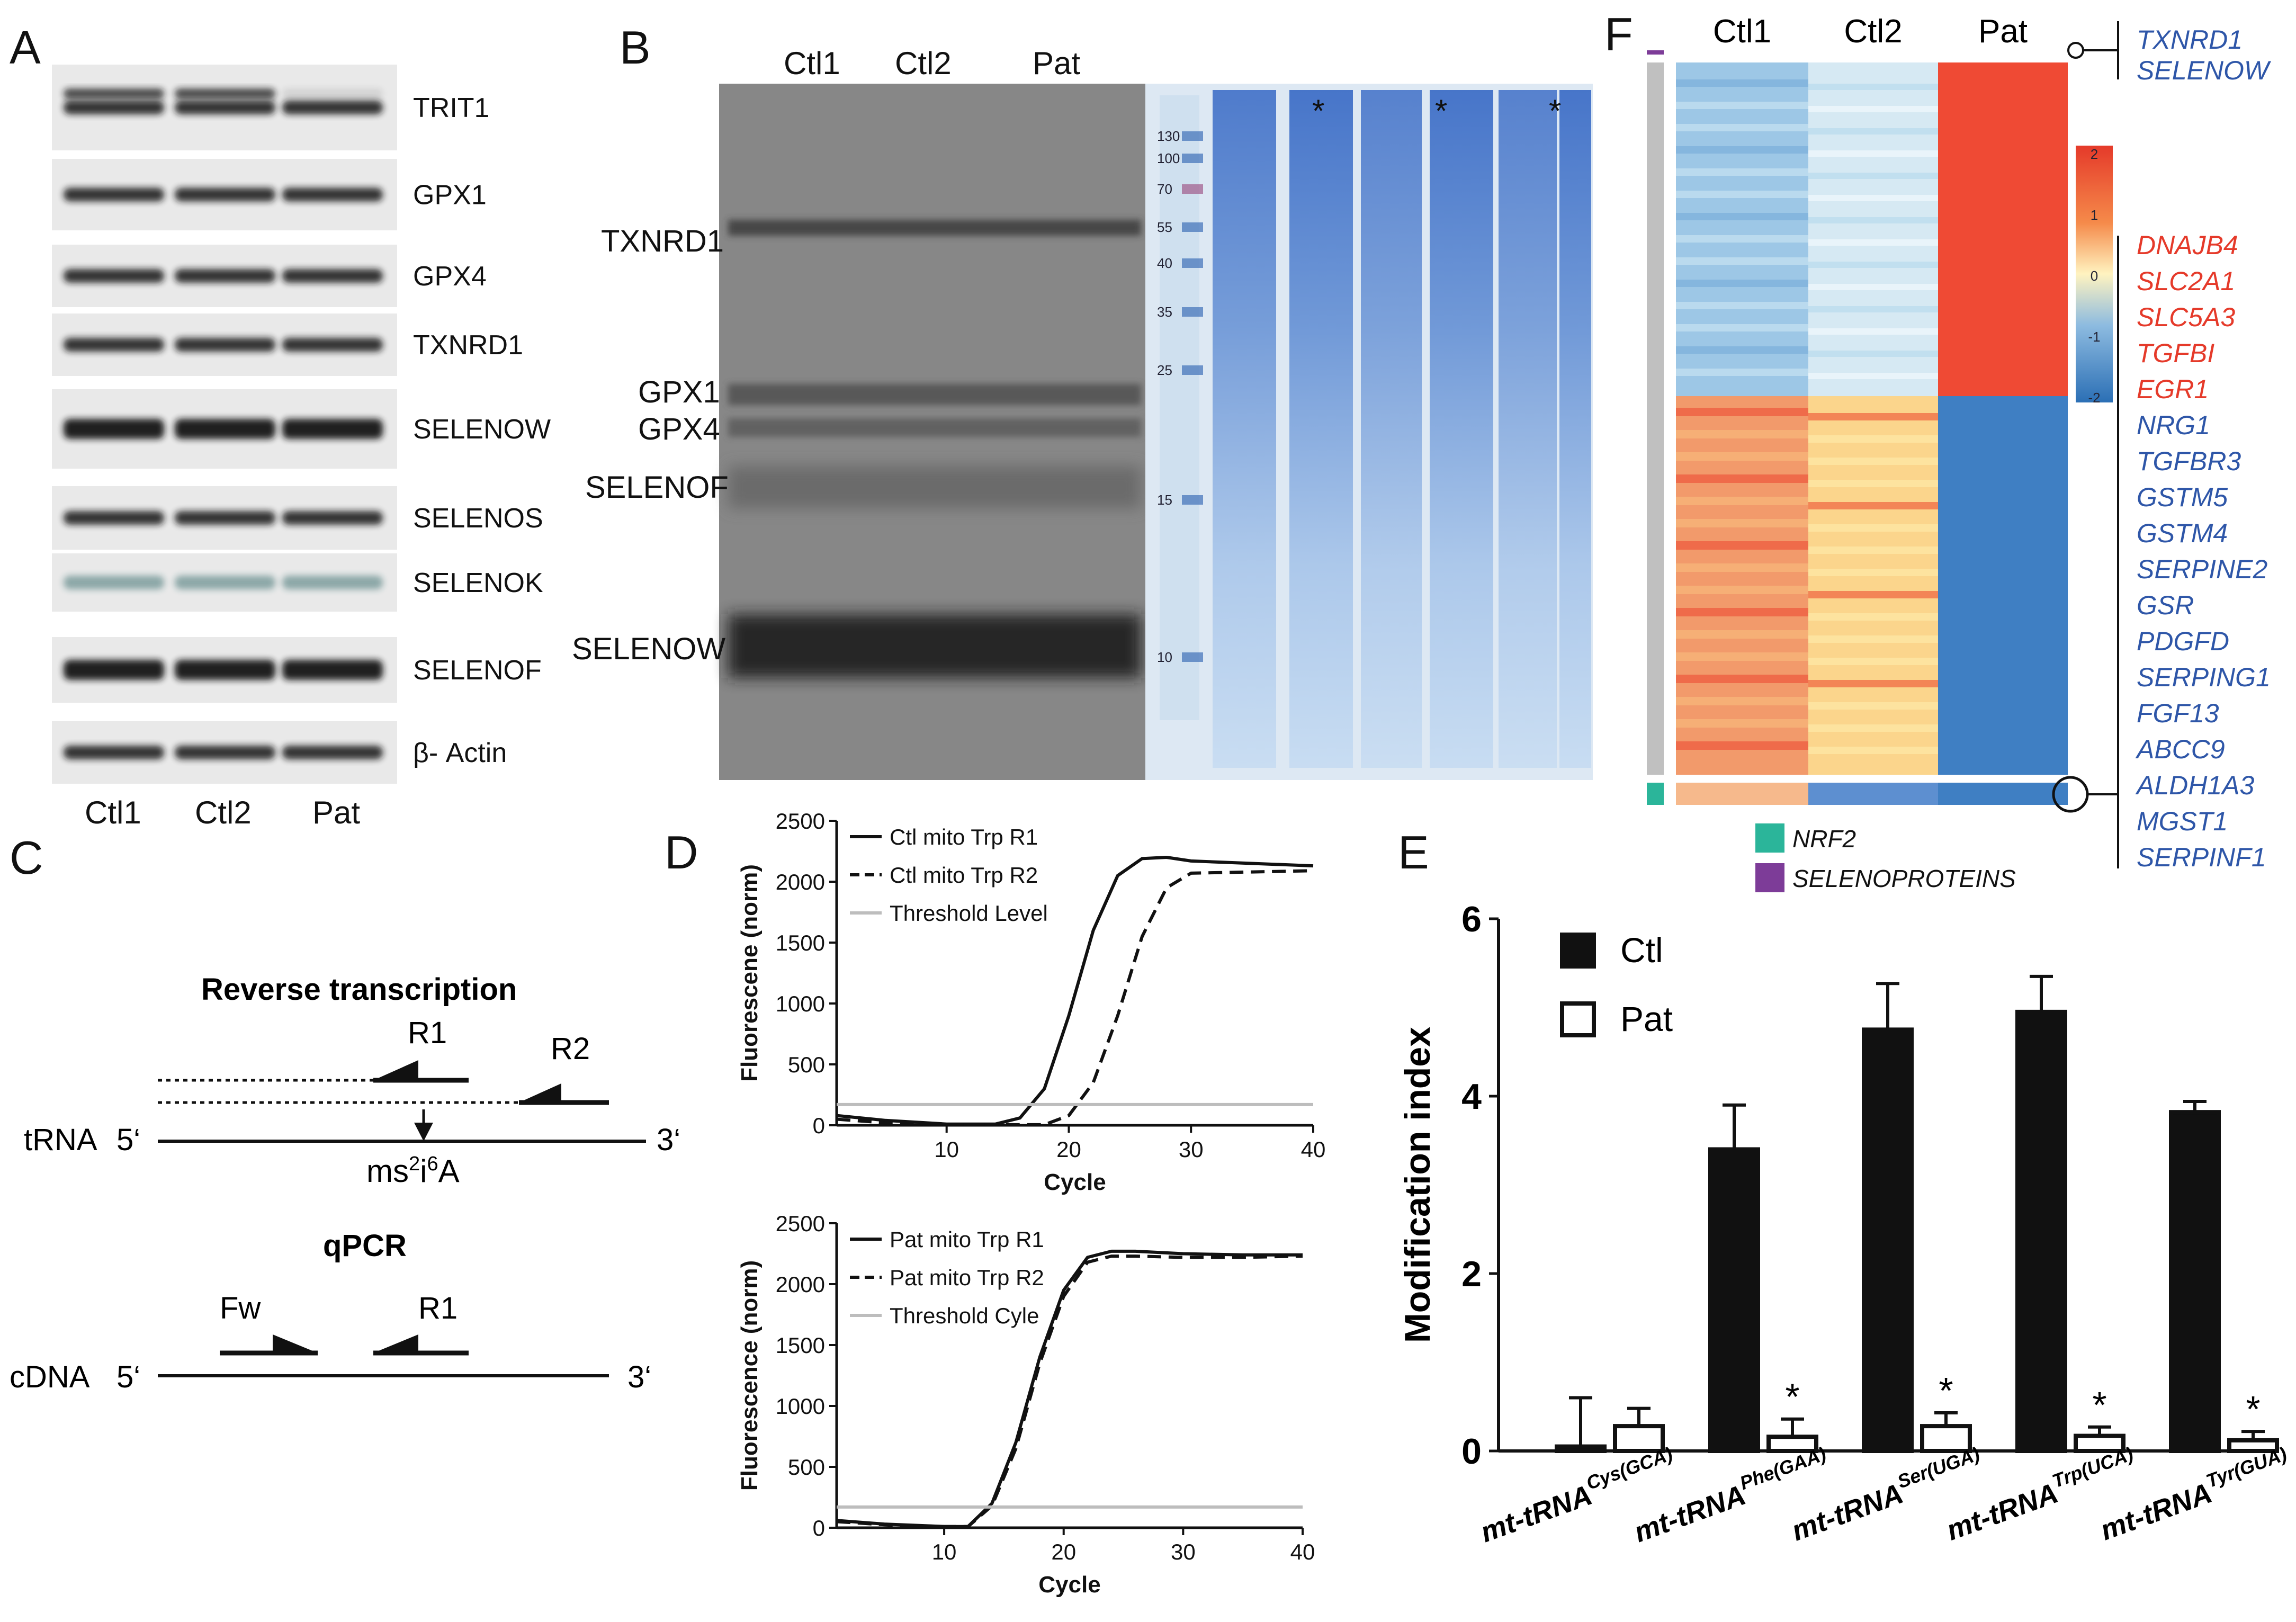  I want to click on mw-marker-label: 25, so click(1164, 370).